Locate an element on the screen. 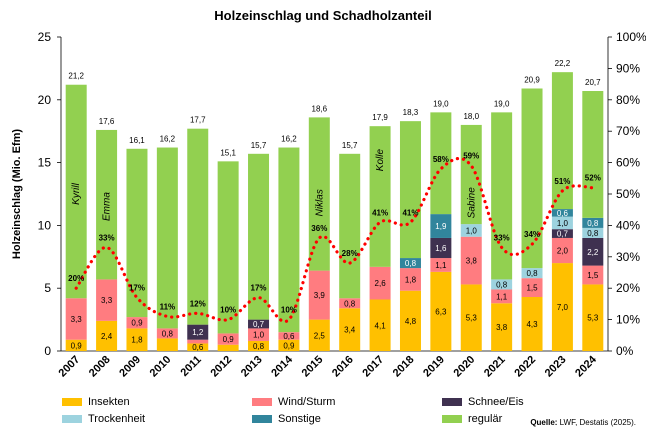 The height and width of the screenshot is (430, 646). total-label-2011: 17,7 is located at coordinates (198, 120).